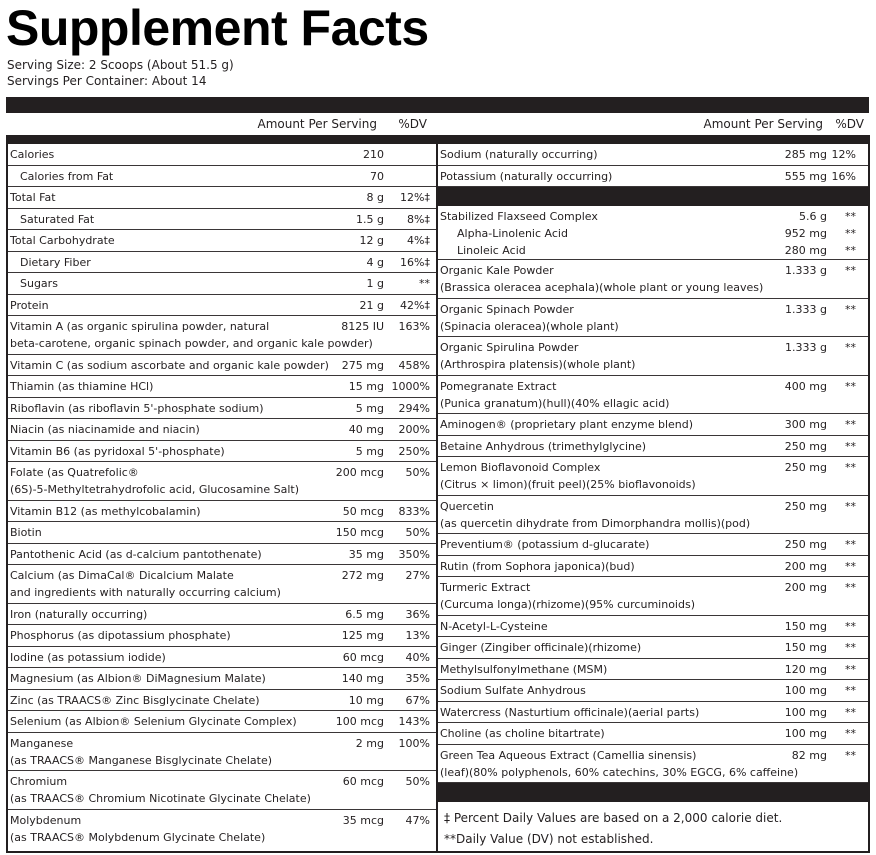  What do you see at coordinates (57, 219) in the screenshot?
I see `nutrient-name: Saturated Fat` at bounding box center [57, 219].